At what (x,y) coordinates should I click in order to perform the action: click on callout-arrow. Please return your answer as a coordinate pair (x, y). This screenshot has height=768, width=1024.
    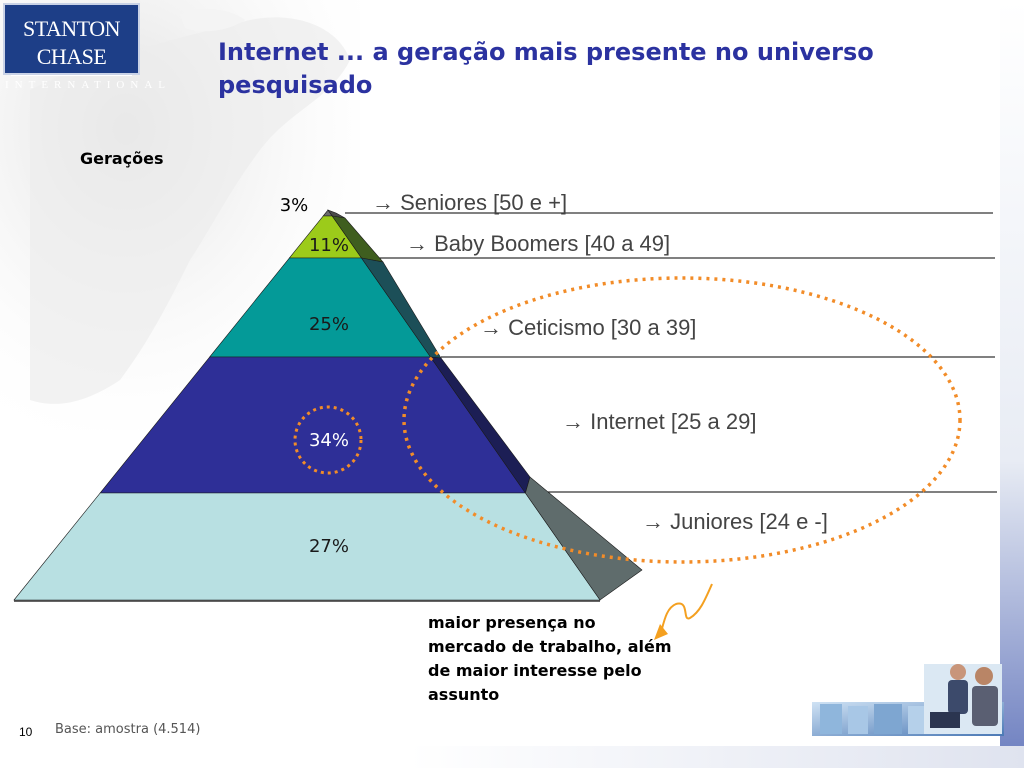
    Looking at the image, I should click on (686, 610).